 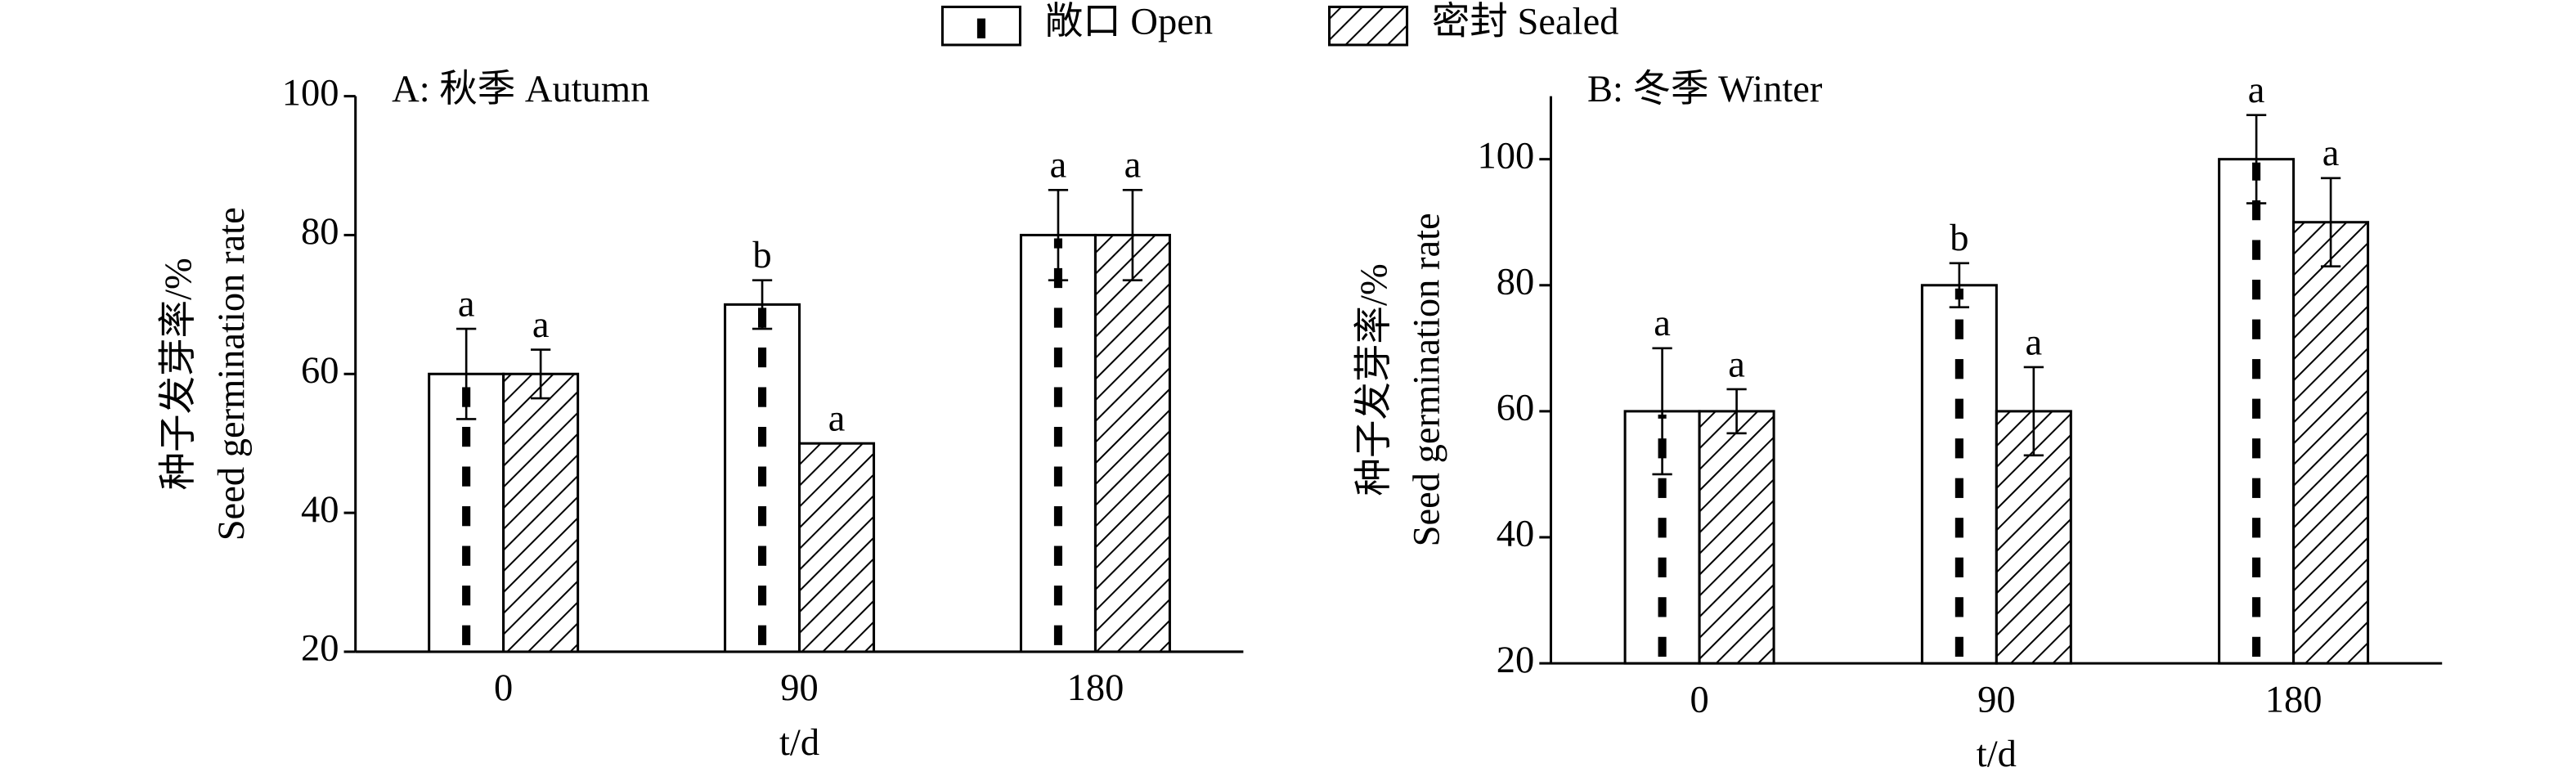 I want to click on legend-swatch-fill, so click(x=1368, y=26).